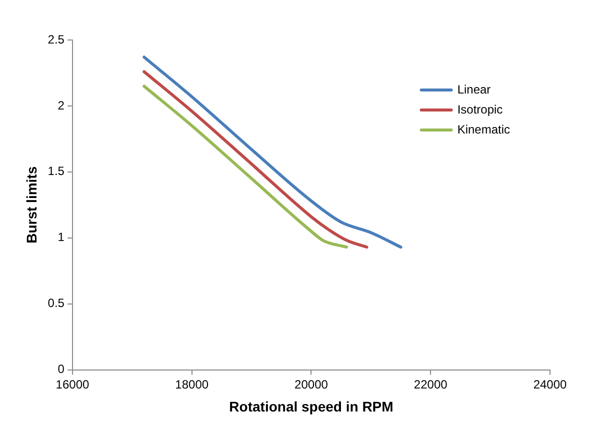 The image size is (590, 430). What do you see at coordinates (56, 171) in the screenshot?
I see `y-tick-label: 1.5` at bounding box center [56, 171].